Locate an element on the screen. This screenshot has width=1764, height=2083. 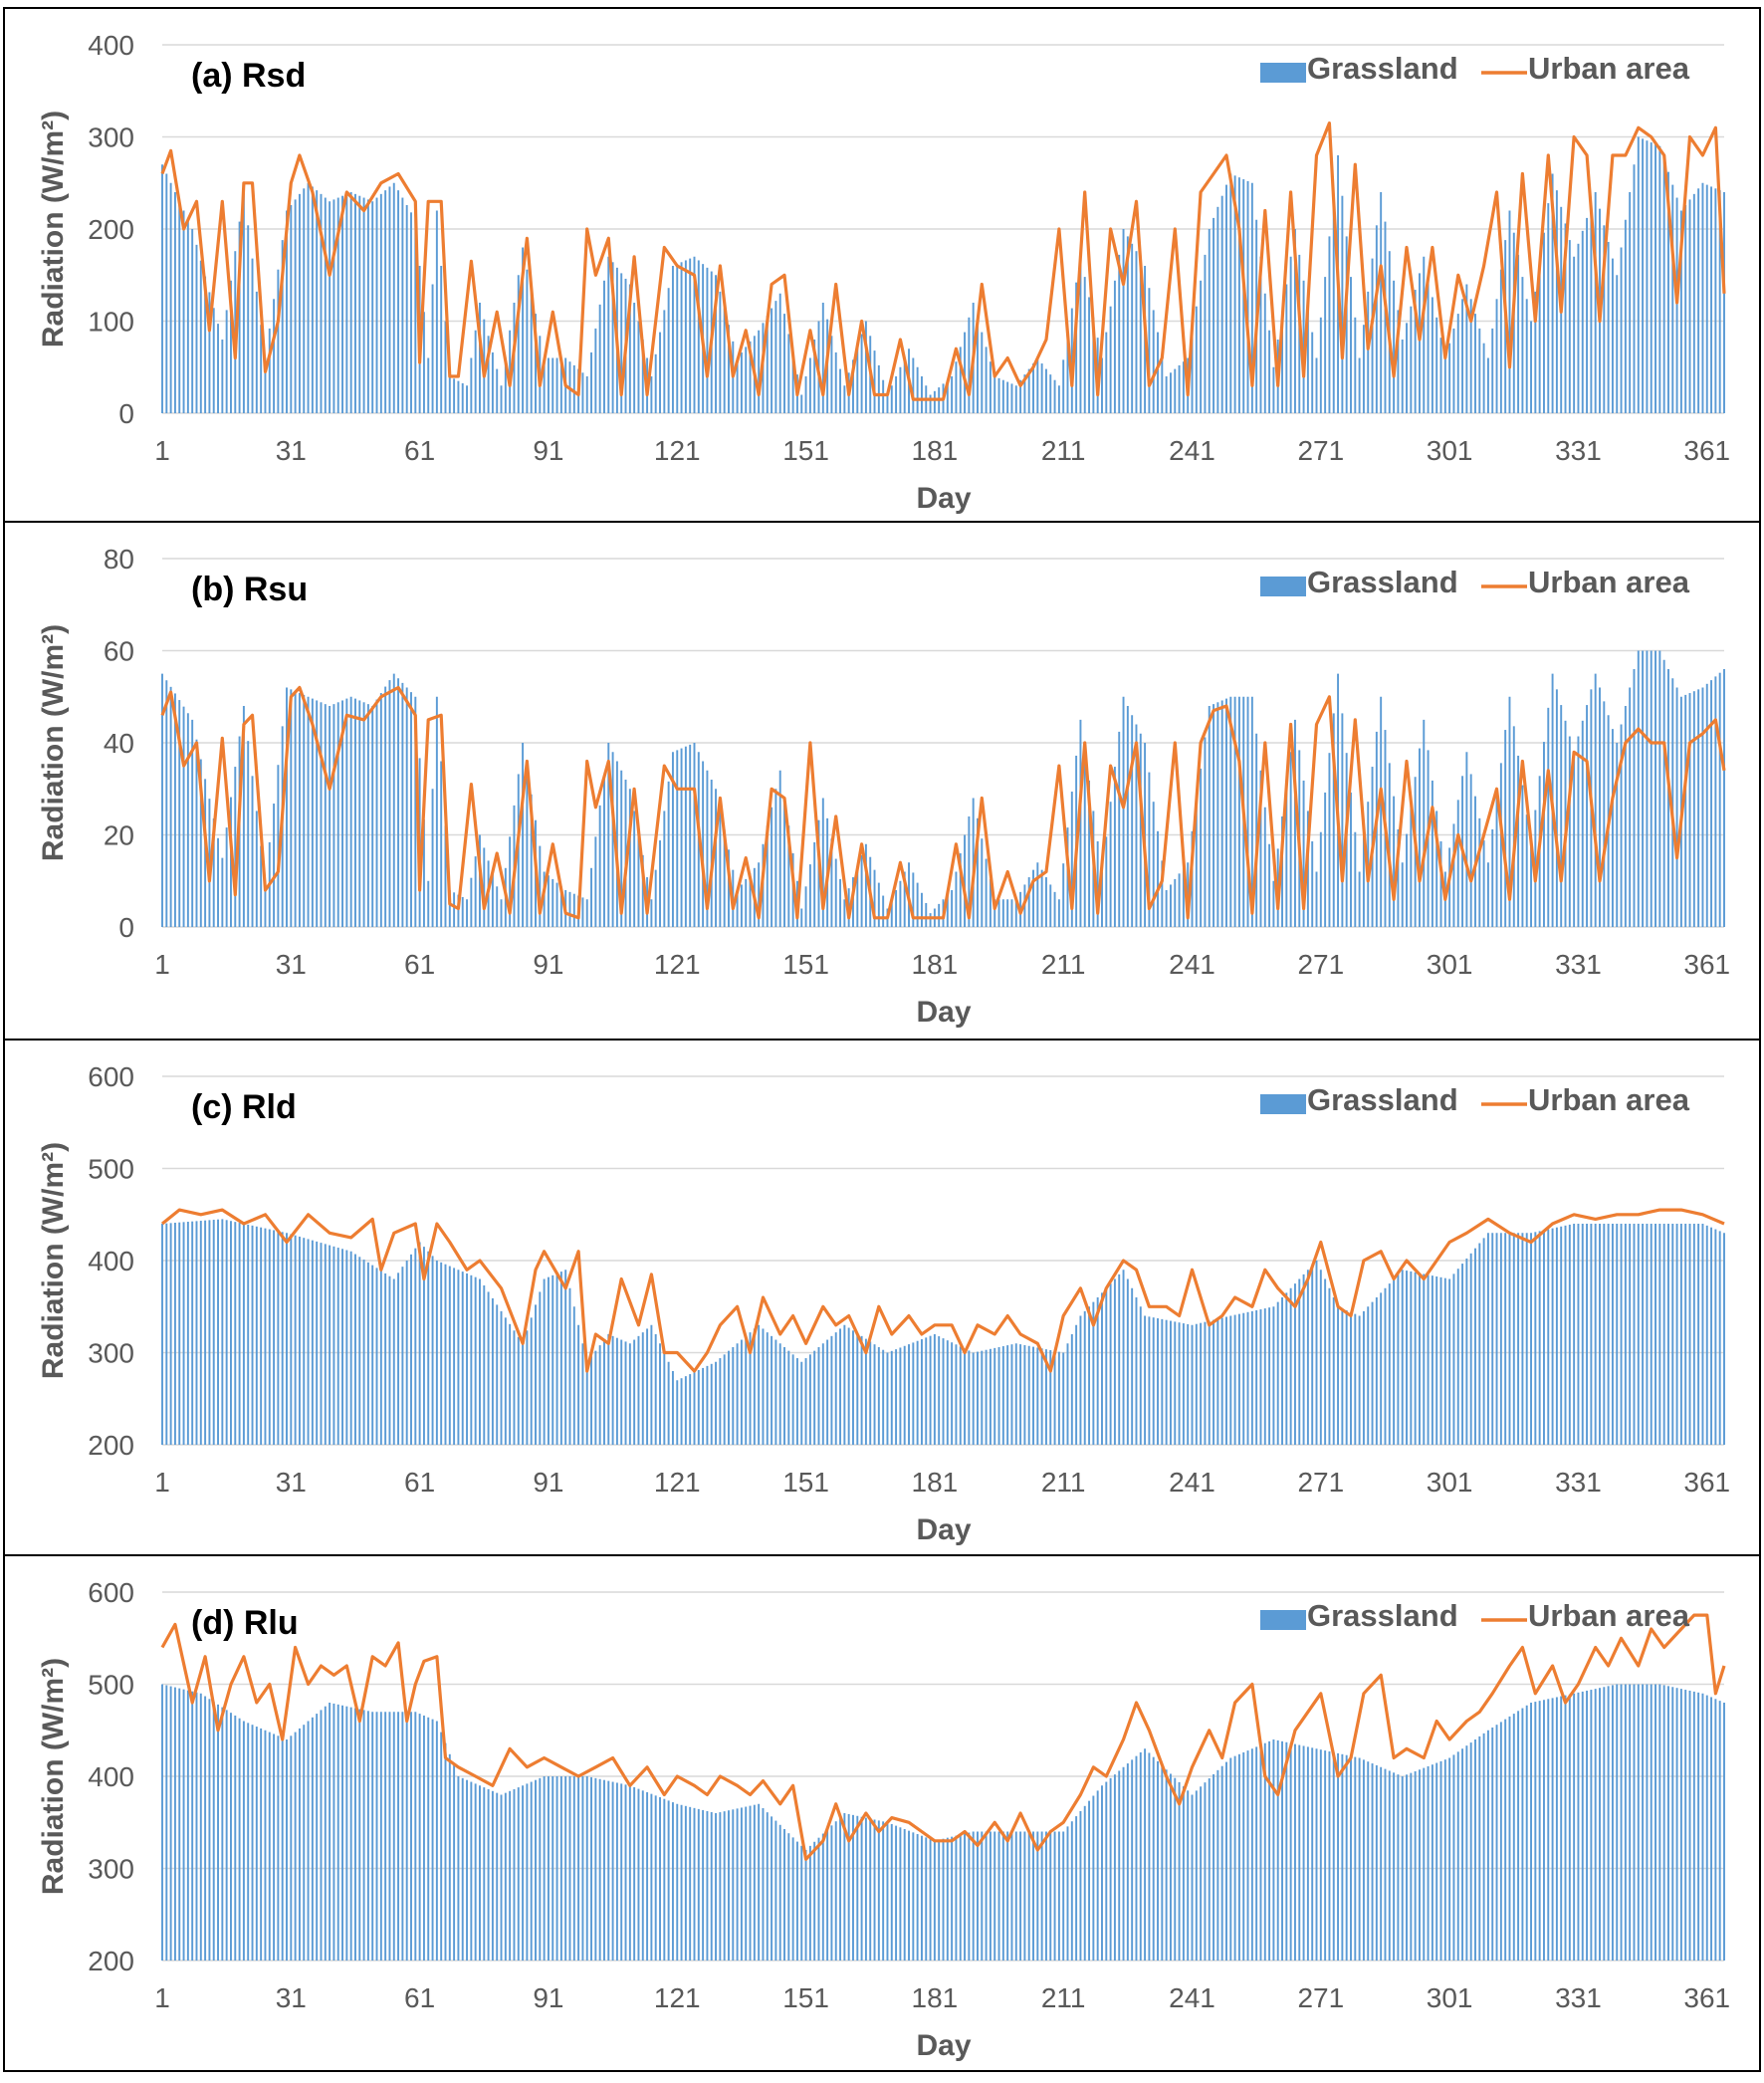
x-tick-label: 331 is located at coordinates (1579, 1483).